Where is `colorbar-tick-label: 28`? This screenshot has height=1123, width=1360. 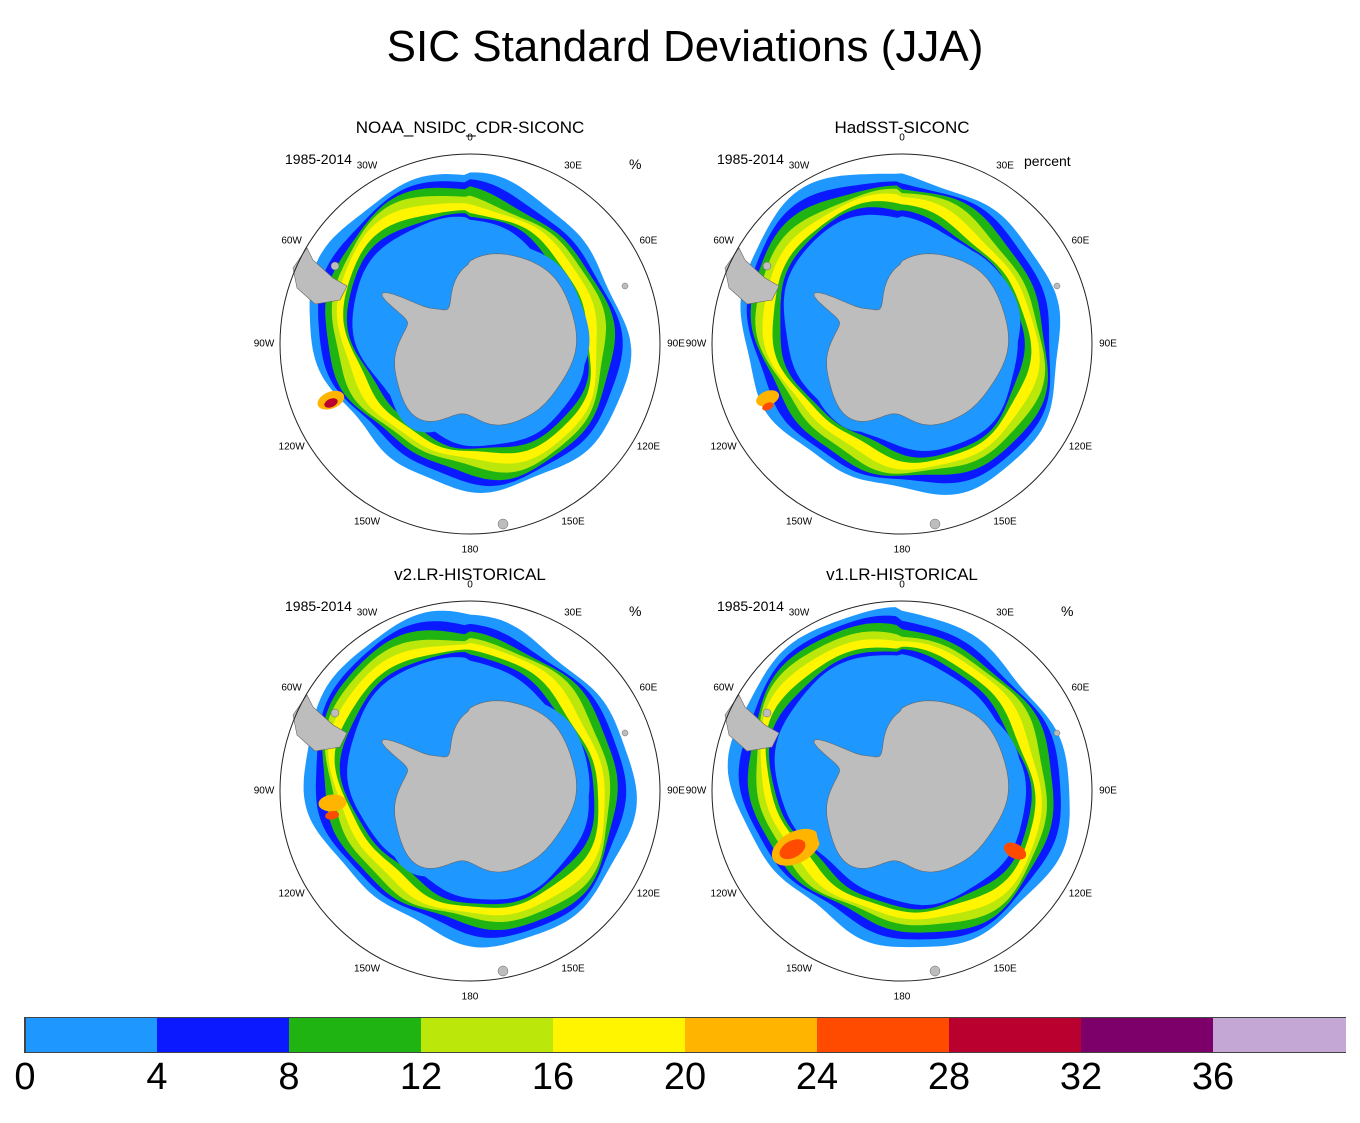 colorbar-tick-label: 28 is located at coordinates (949, 1077).